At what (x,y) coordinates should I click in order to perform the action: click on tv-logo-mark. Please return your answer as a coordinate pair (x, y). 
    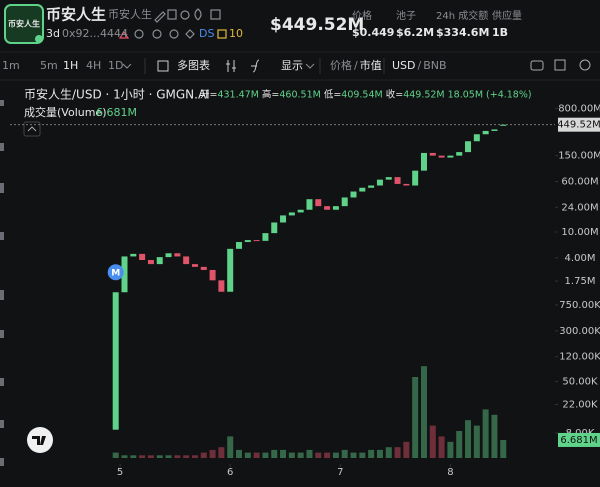
    Looking at the image, I should click on (39, 440).